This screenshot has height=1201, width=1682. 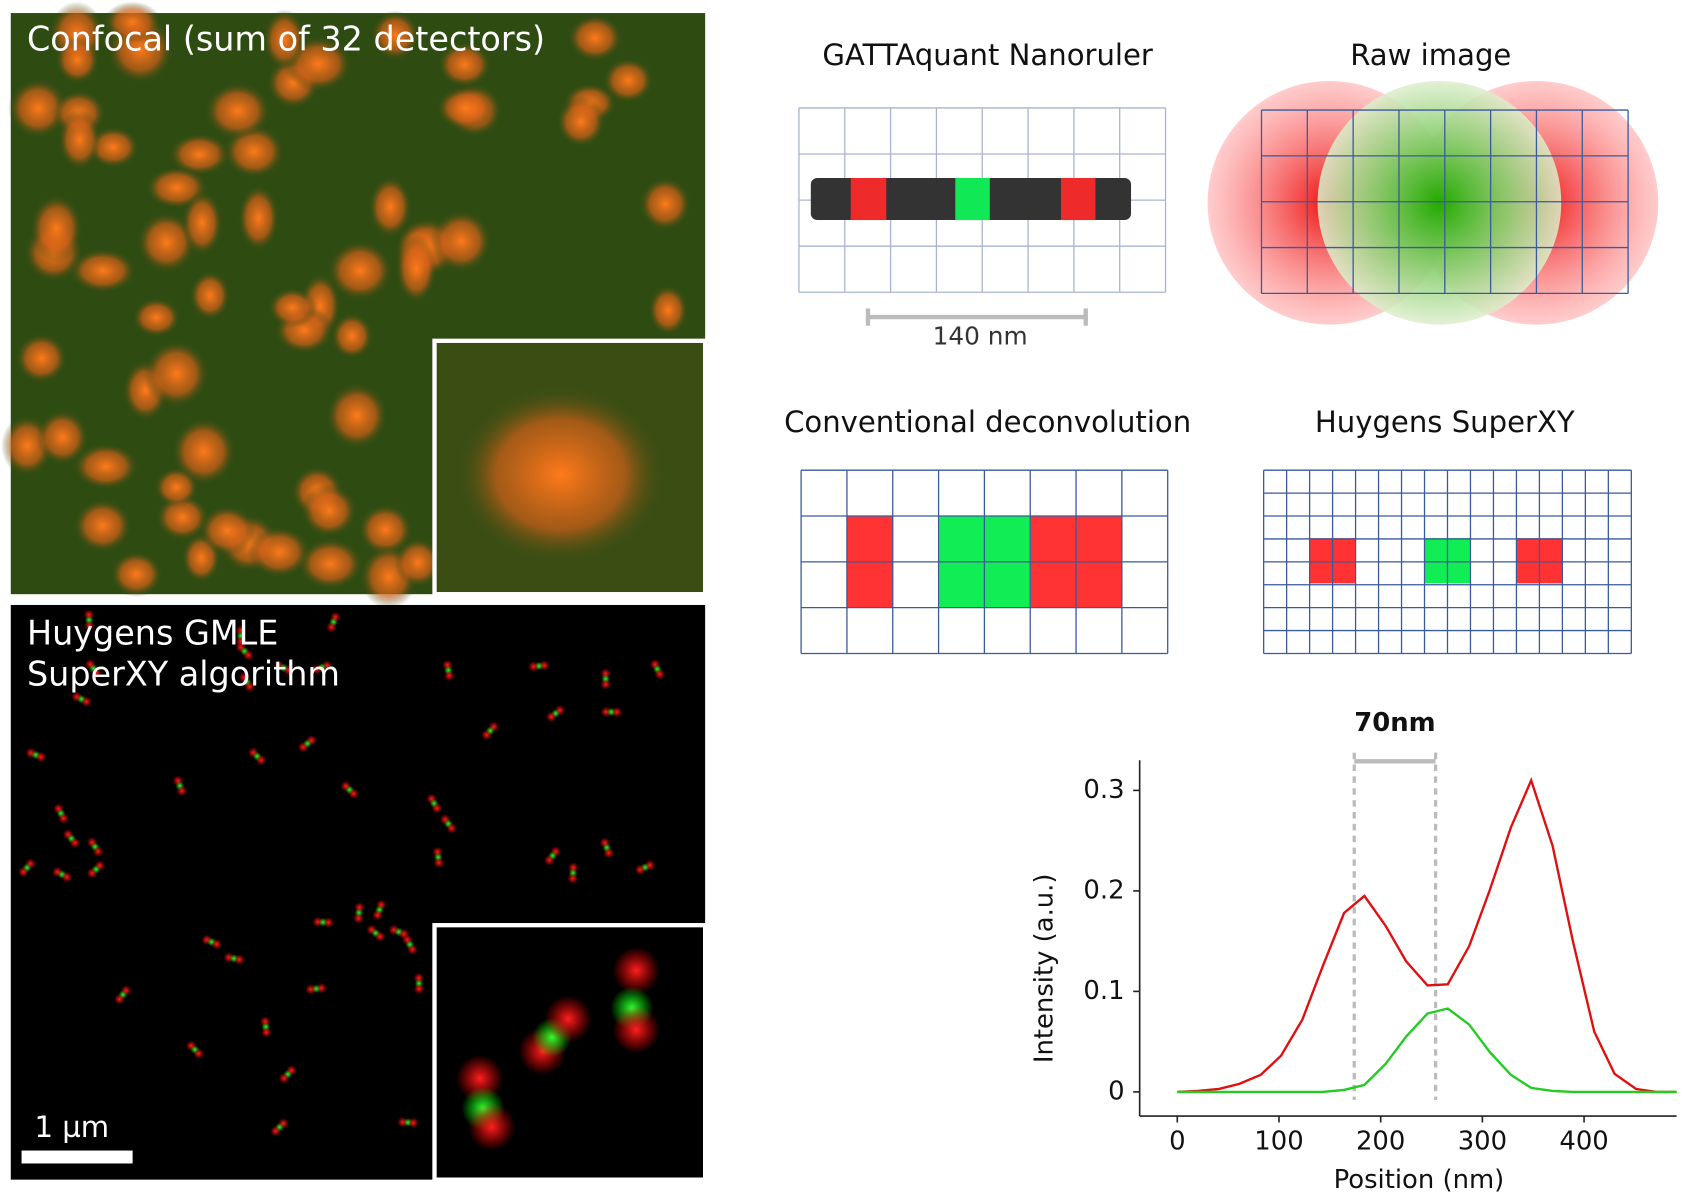 I want to click on superxy-title: Huygens GMLE, so click(x=152, y=633).